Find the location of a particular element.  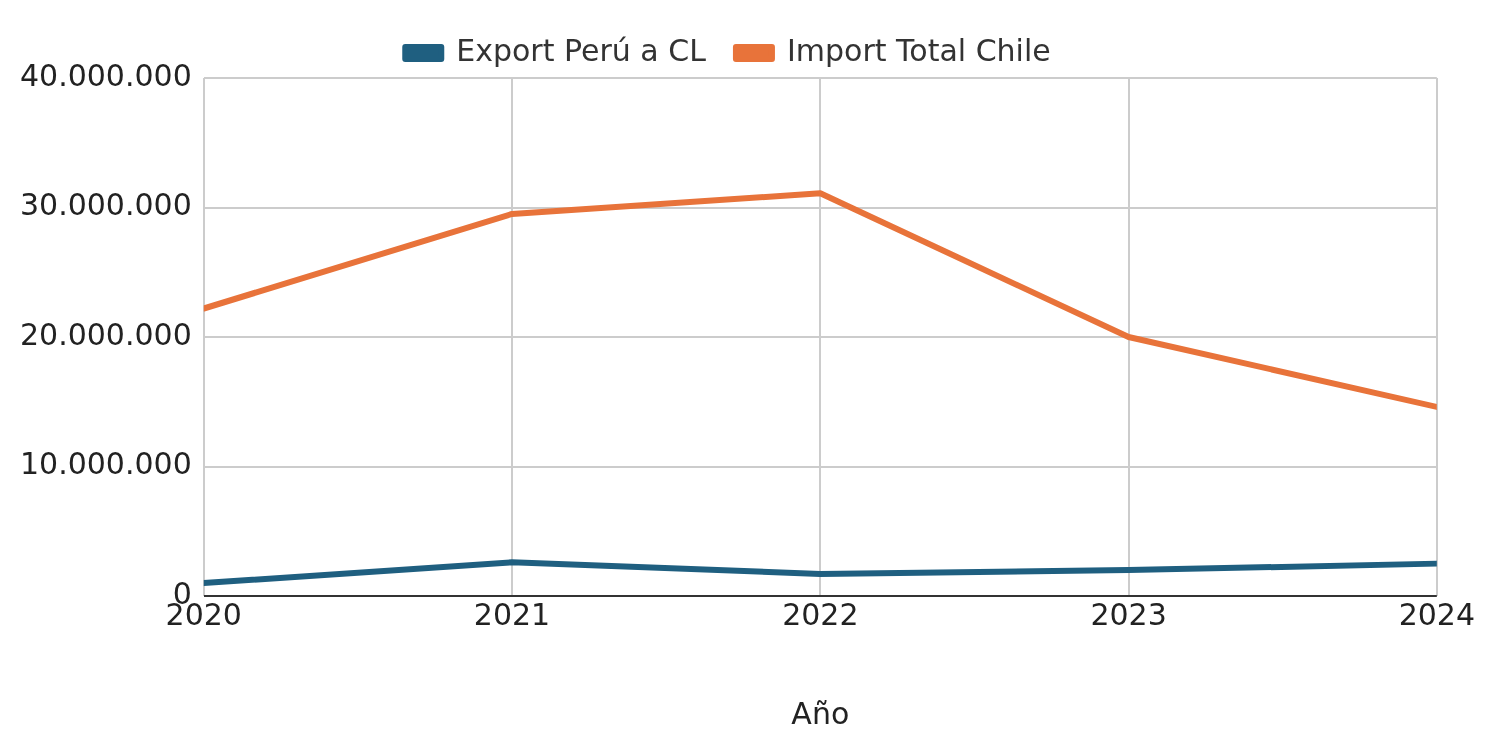

legend-label: Import Total Chile is located at coordinates (918, 50).